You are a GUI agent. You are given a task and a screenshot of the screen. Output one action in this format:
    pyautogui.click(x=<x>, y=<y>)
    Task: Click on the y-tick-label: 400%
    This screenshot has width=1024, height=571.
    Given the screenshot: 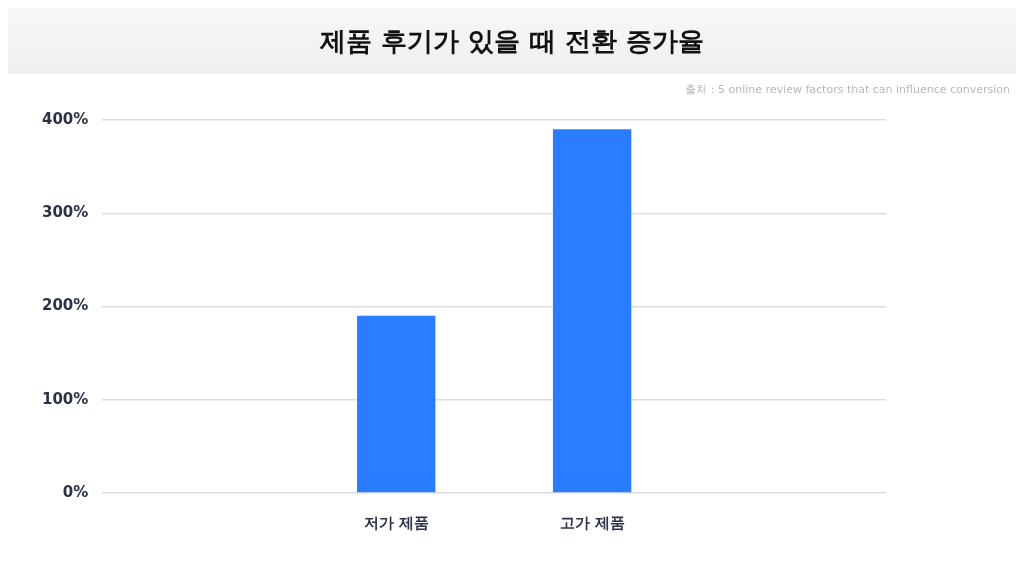 What is the action you would take?
    pyautogui.click(x=65, y=118)
    